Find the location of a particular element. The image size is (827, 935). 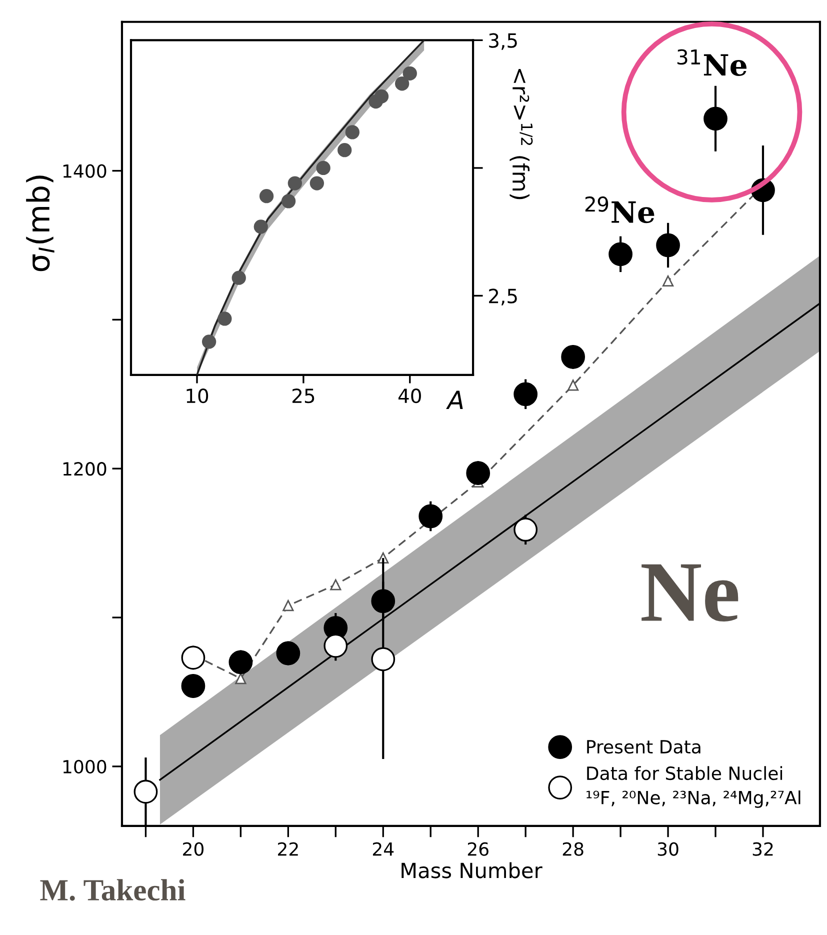

y-tick-label: 1000 is located at coordinates (84, 767).